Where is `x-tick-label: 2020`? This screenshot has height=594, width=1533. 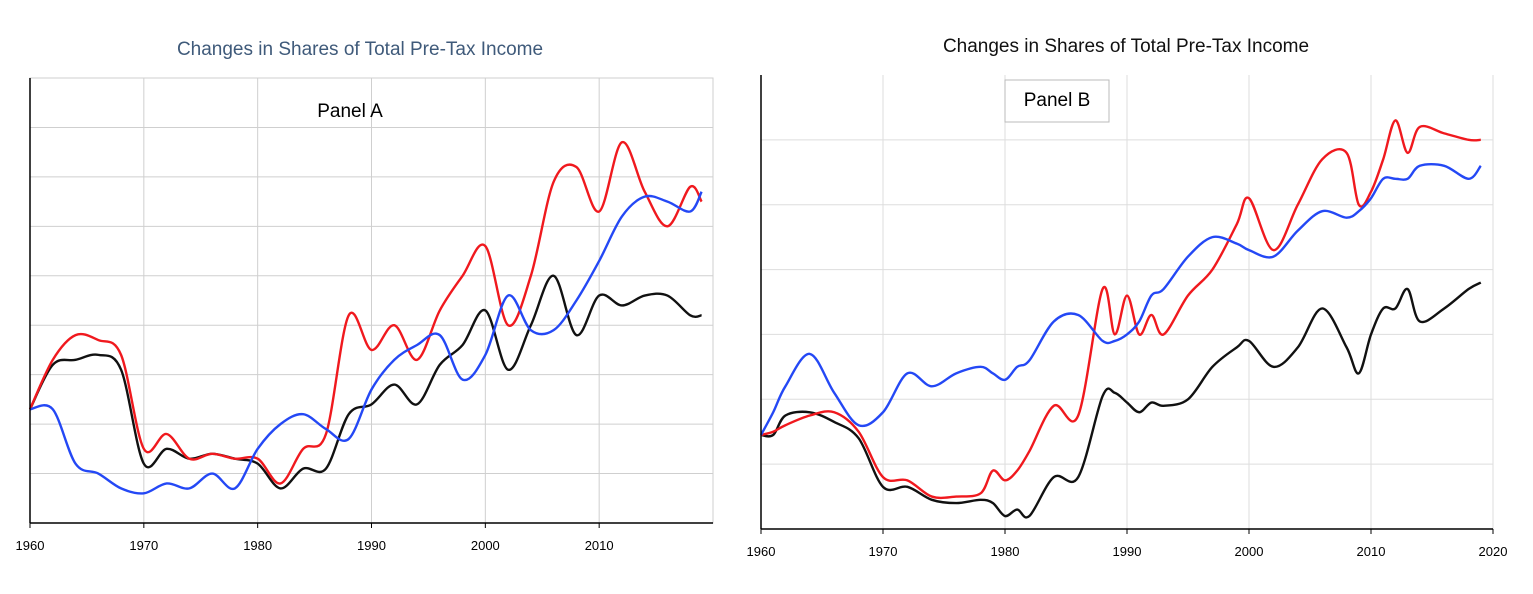
x-tick-label: 2020 is located at coordinates (1493, 551).